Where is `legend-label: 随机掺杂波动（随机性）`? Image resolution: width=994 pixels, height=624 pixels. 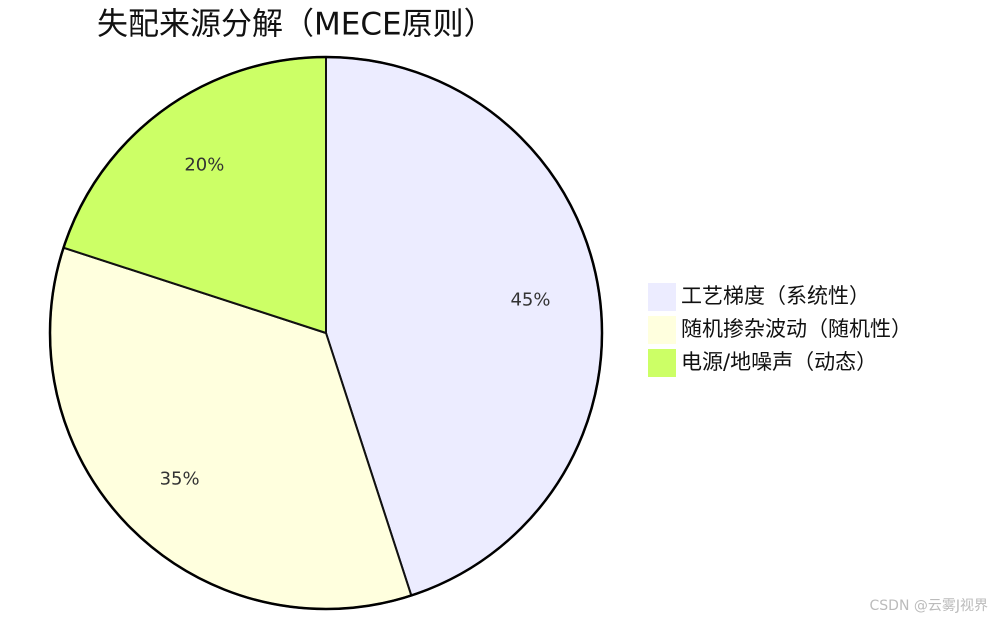
legend-label: 随机掺杂波动（随机性） is located at coordinates (796, 329).